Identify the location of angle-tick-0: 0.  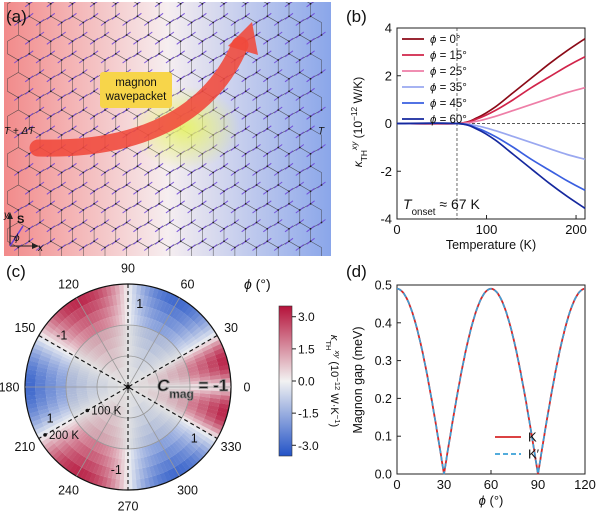
(247, 388).